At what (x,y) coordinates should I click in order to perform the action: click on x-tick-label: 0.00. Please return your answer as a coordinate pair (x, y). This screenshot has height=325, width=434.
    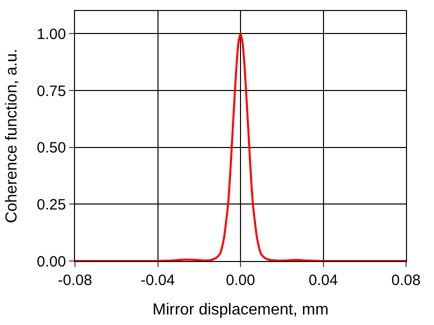
    Looking at the image, I should click on (241, 280).